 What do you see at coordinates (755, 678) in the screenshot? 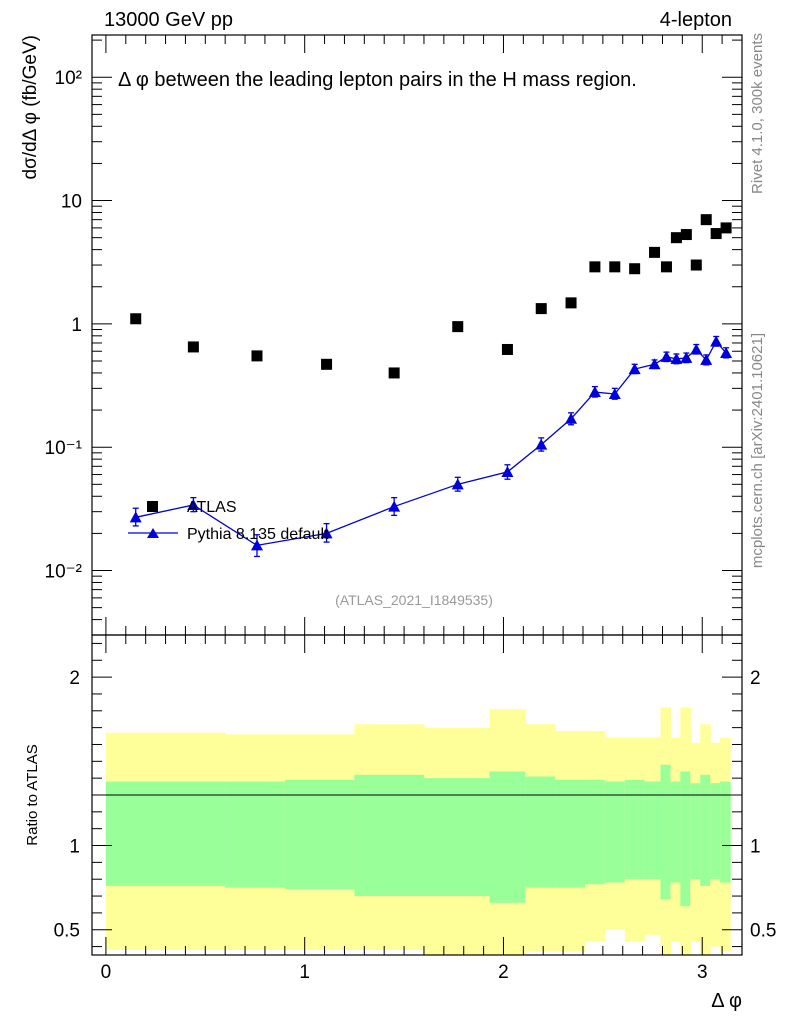
I see `ratio-tick-label-right: 2` at bounding box center [755, 678].